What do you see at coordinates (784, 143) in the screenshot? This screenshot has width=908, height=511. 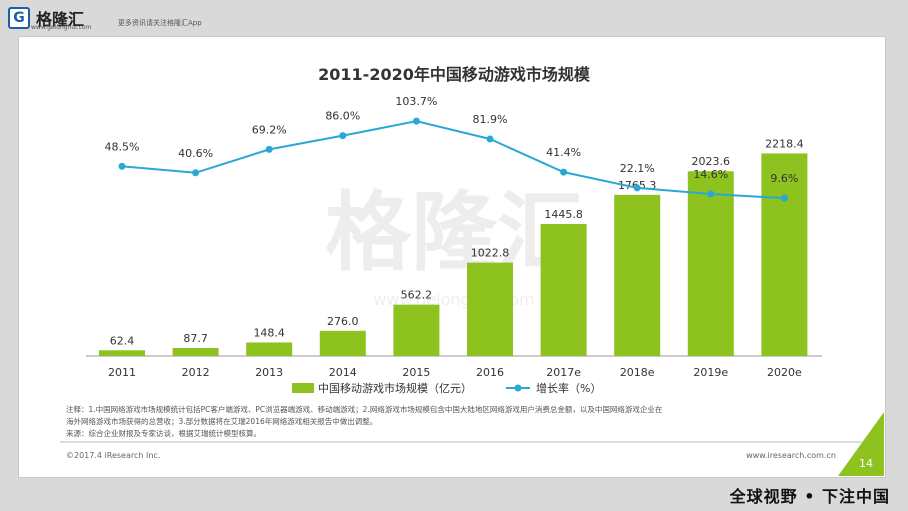 I see `bar-value-label: 2218.4` at bounding box center [784, 143].